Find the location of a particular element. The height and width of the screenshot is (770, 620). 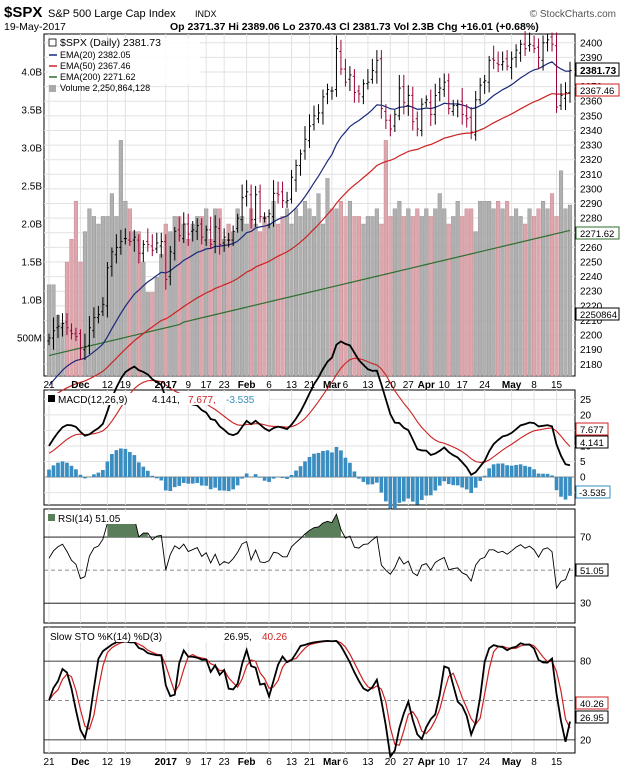

sto-k-tag: 26.95 is located at coordinates (592, 718).